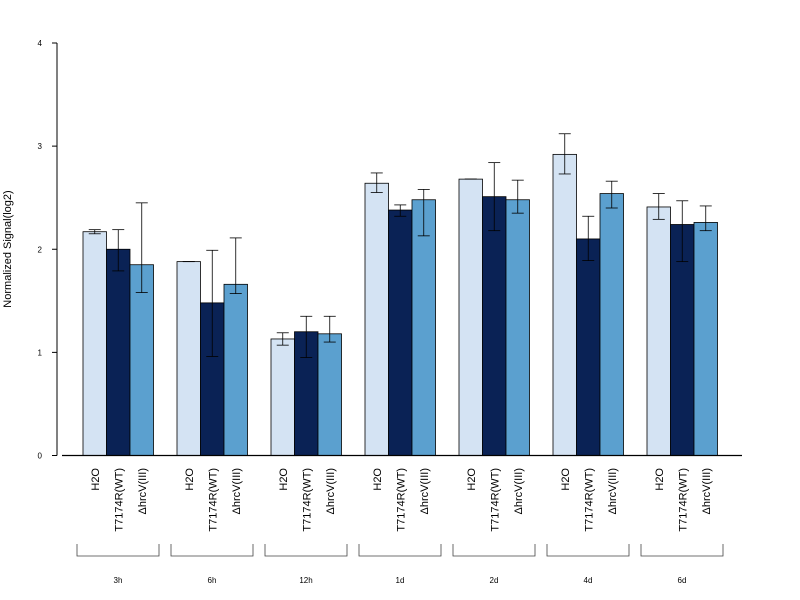  Describe the element at coordinates (40, 146) in the screenshot. I see `y-tick-label: 3` at that location.